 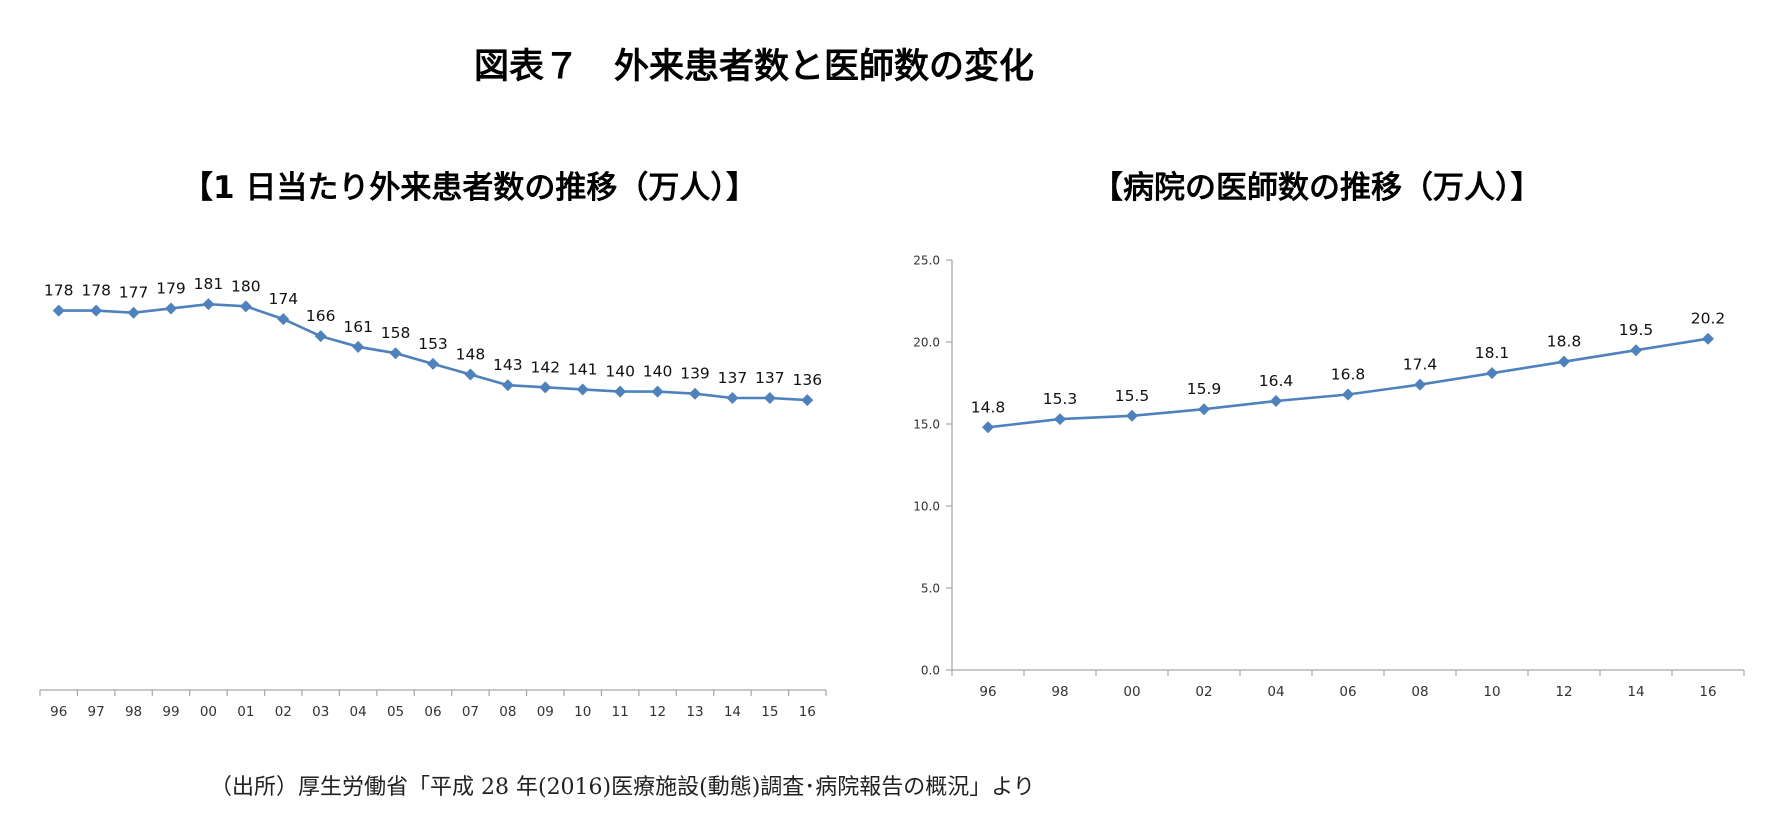 I want to click on data-label: 143, so click(x=508, y=365).